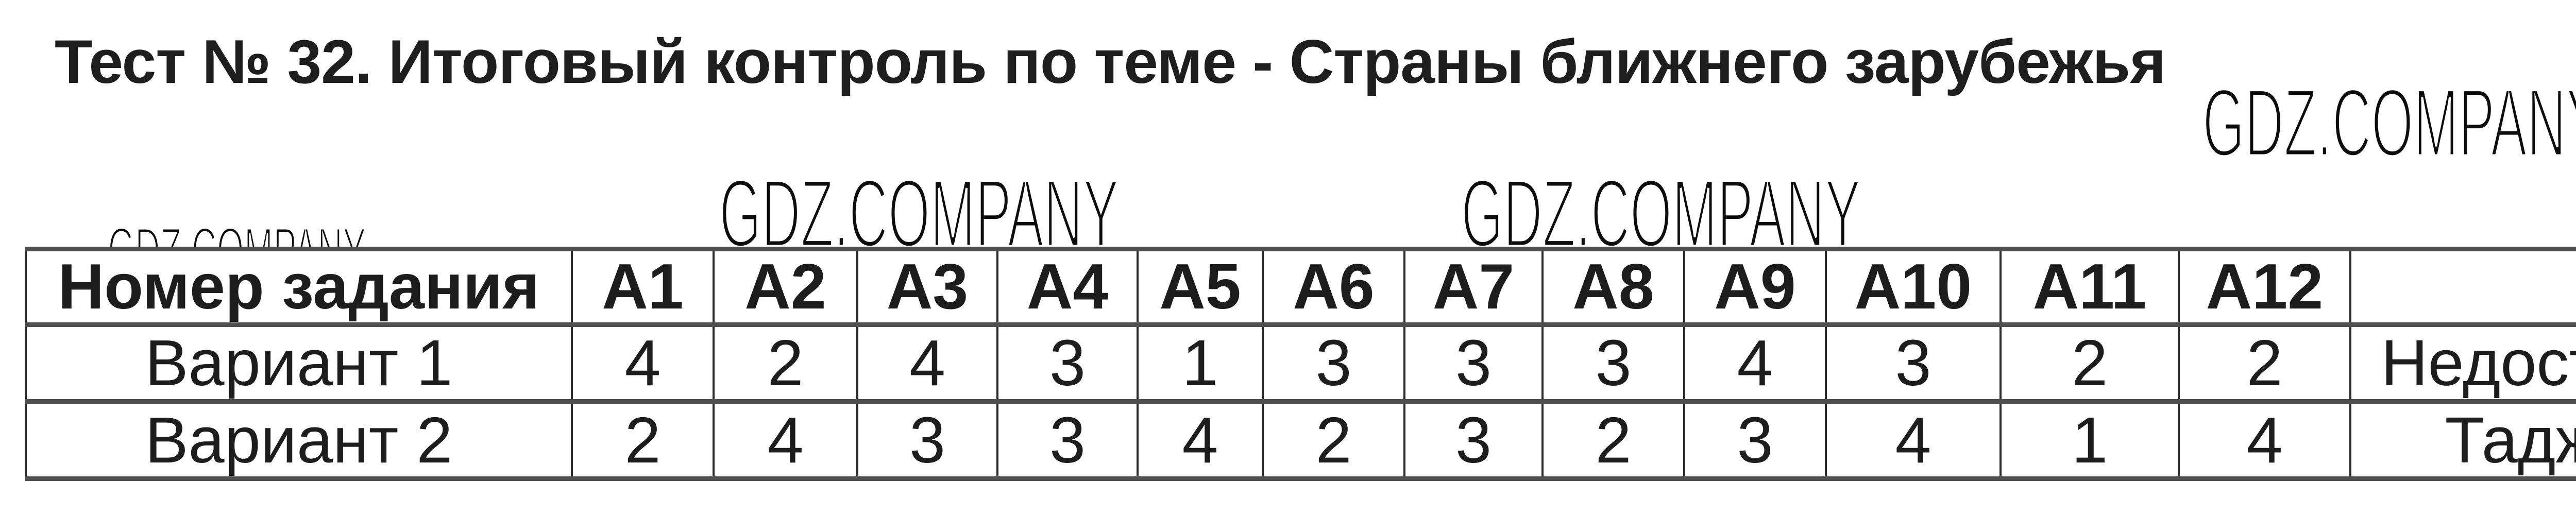 This screenshot has height=515, width=2576. I want to click on header-cell-task-number: Номер задания, so click(299, 287).